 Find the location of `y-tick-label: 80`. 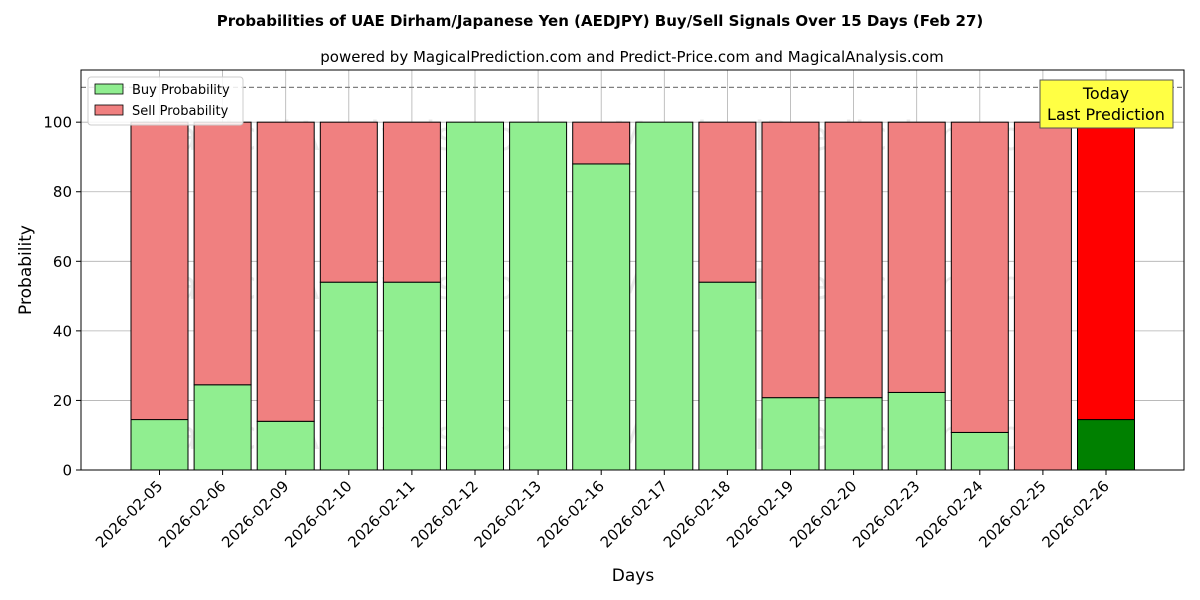

y-tick-label: 80 is located at coordinates (62, 192).